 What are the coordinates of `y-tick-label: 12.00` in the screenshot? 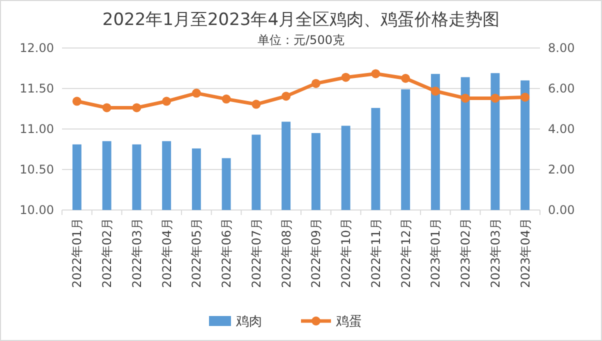 It's located at (37, 48).